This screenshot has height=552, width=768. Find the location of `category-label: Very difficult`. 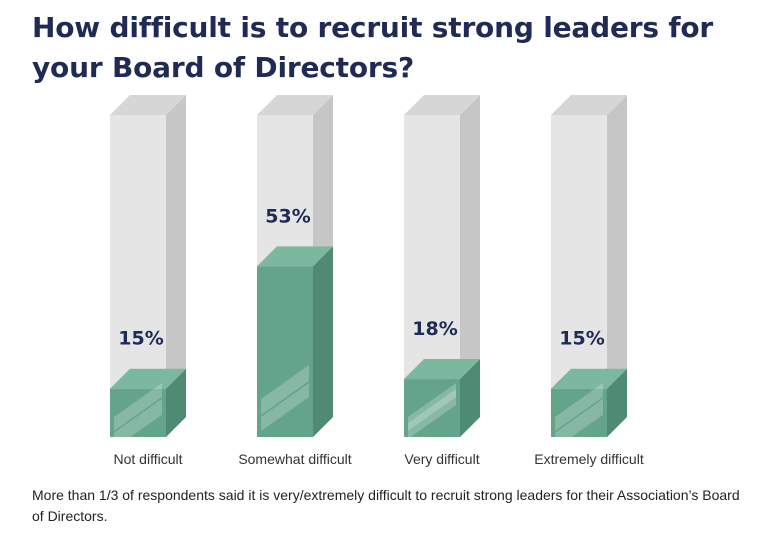

category-label: Very difficult is located at coordinates (441, 459).